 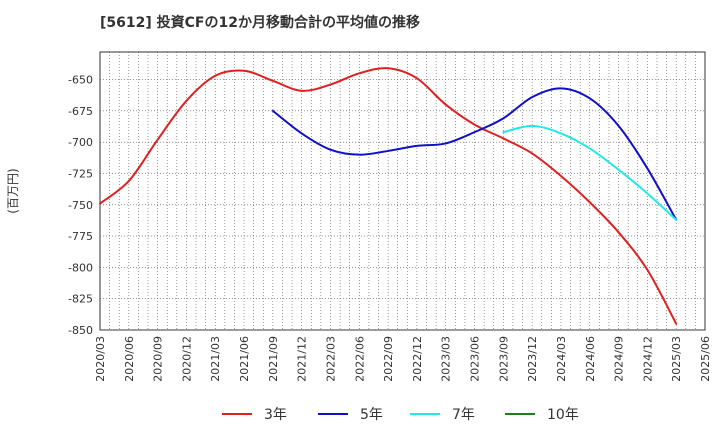 What do you see at coordinates (417, 359) in the screenshot?
I see `x-tick-label: 2022/12` at bounding box center [417, 359].